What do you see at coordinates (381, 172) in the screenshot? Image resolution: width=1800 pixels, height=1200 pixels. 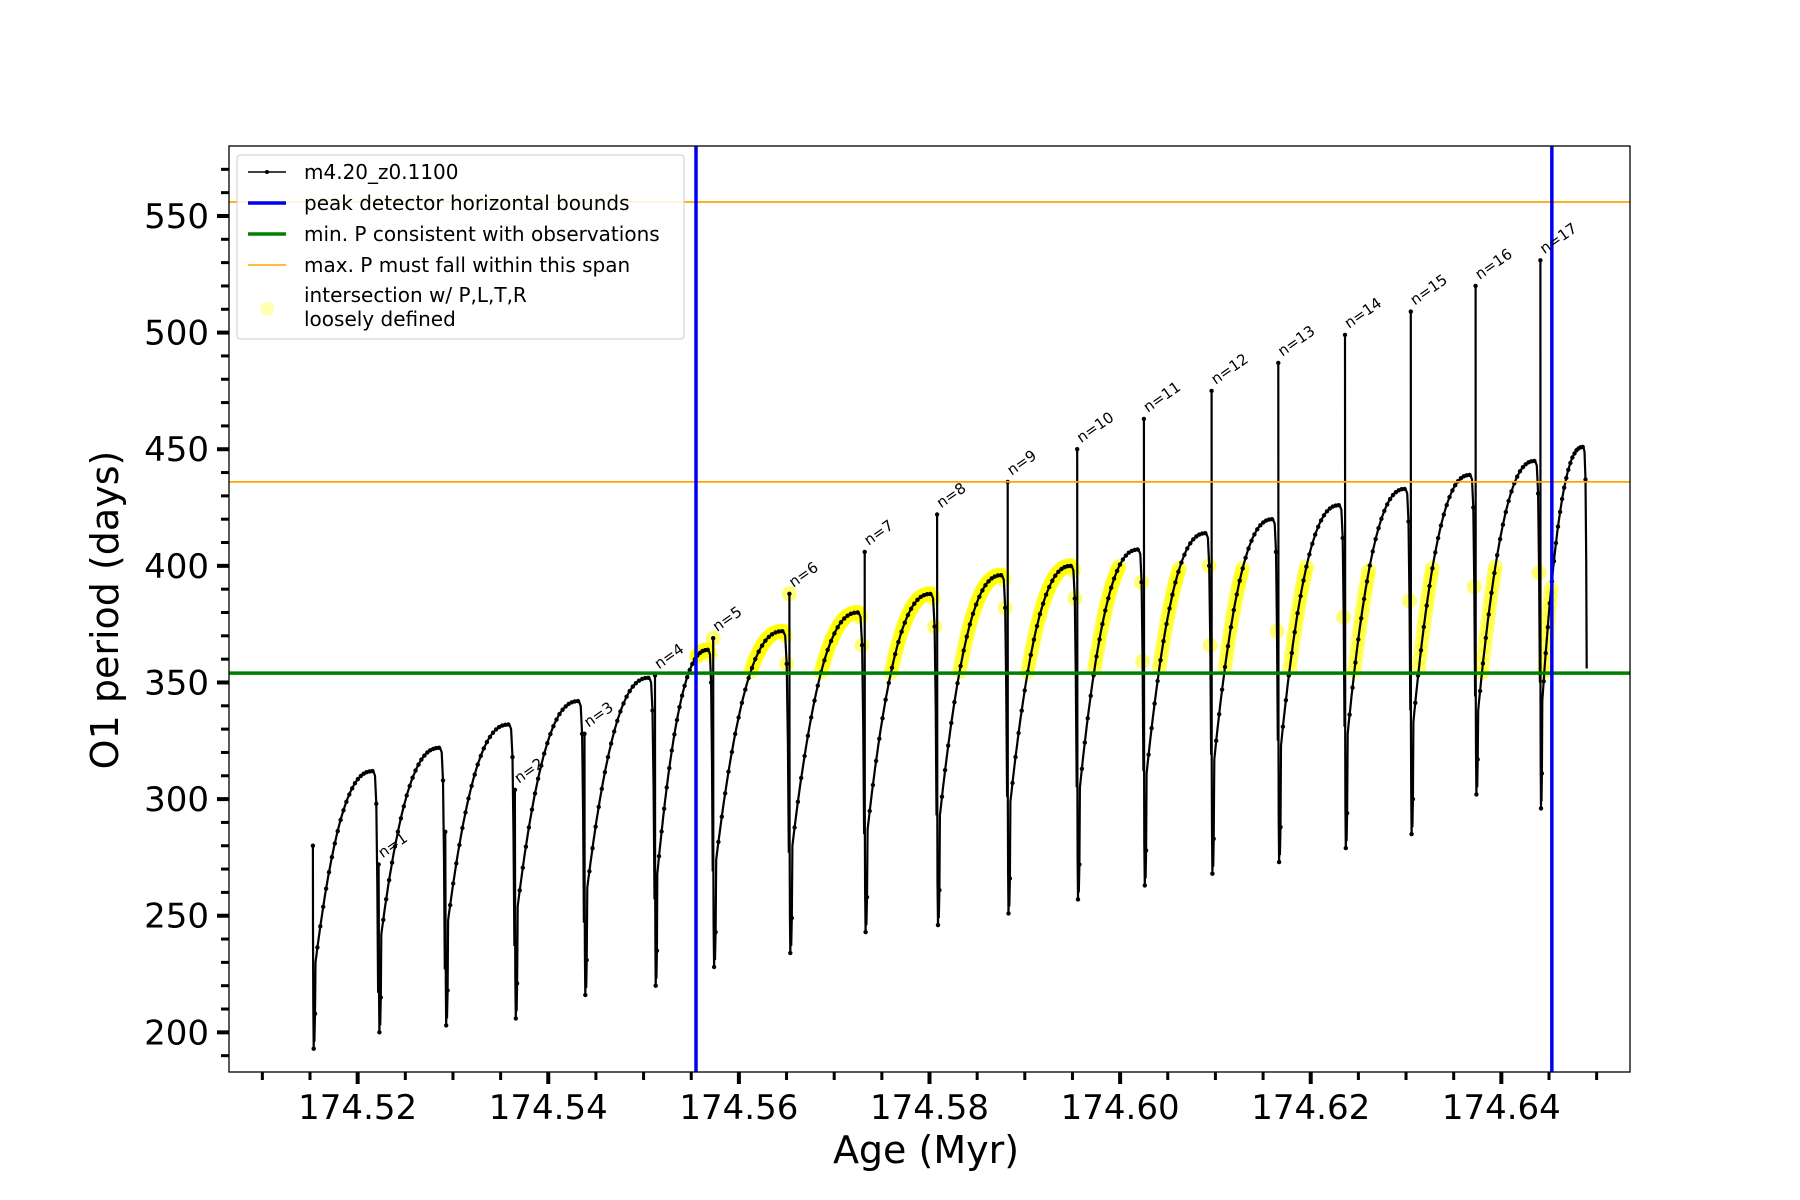 I see `legend-label-series: m4.20_z0.1100` at bounding box center [381, 172].